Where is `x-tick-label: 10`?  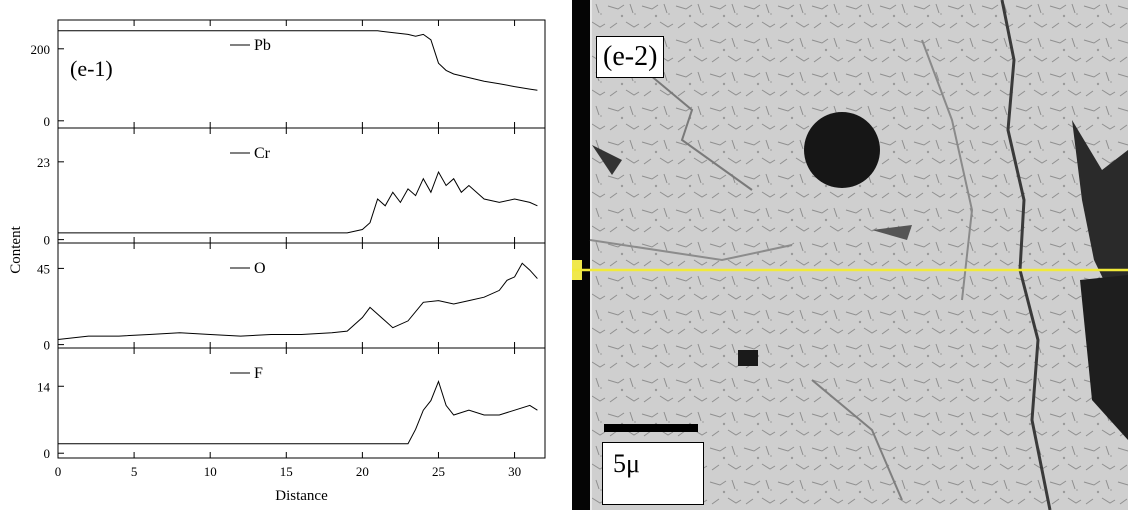
x-tick-label: 10 is located at coordinates (210, 471).